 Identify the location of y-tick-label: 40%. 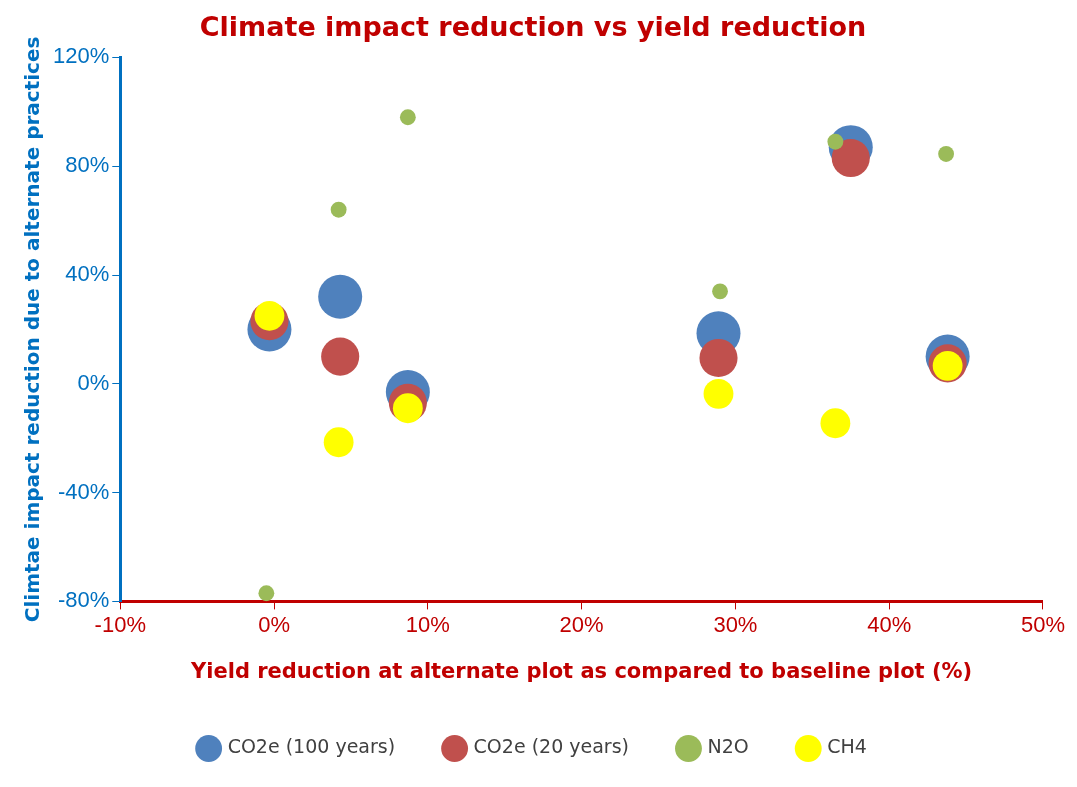
(87, 274).